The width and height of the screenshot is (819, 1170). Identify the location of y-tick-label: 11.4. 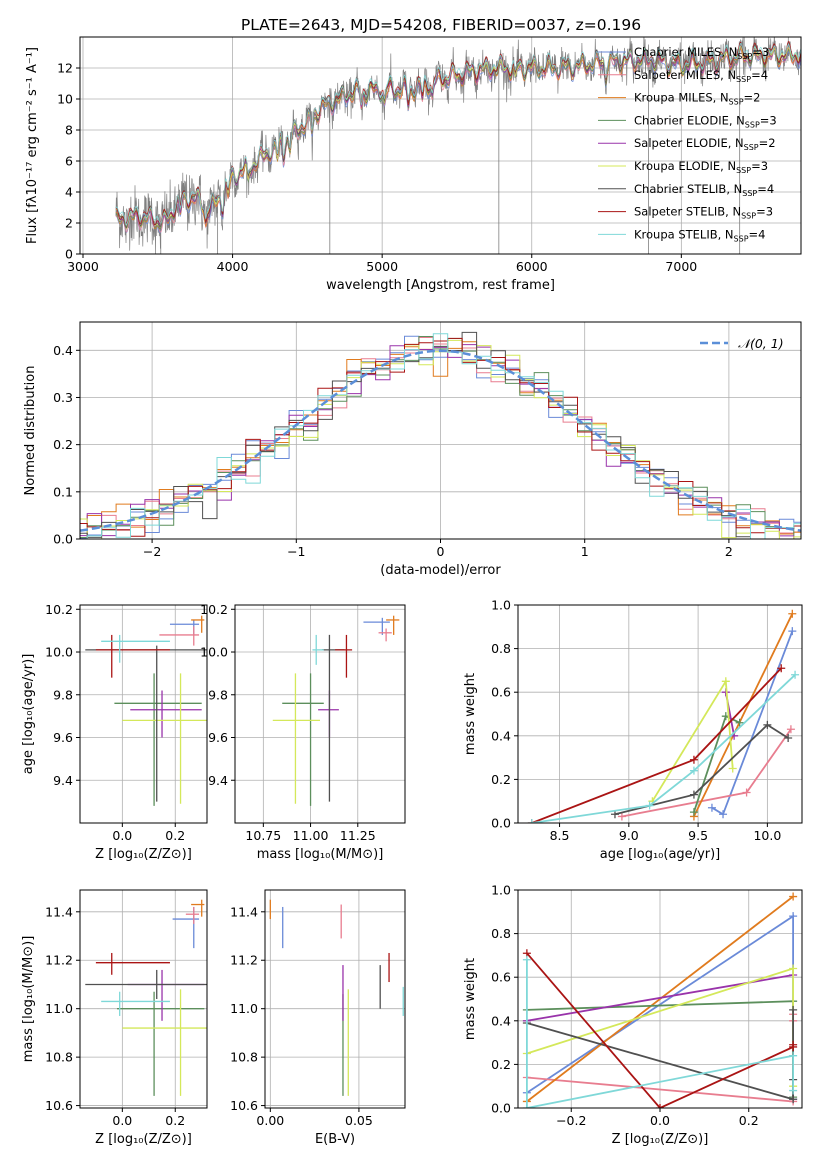
(59, 911).